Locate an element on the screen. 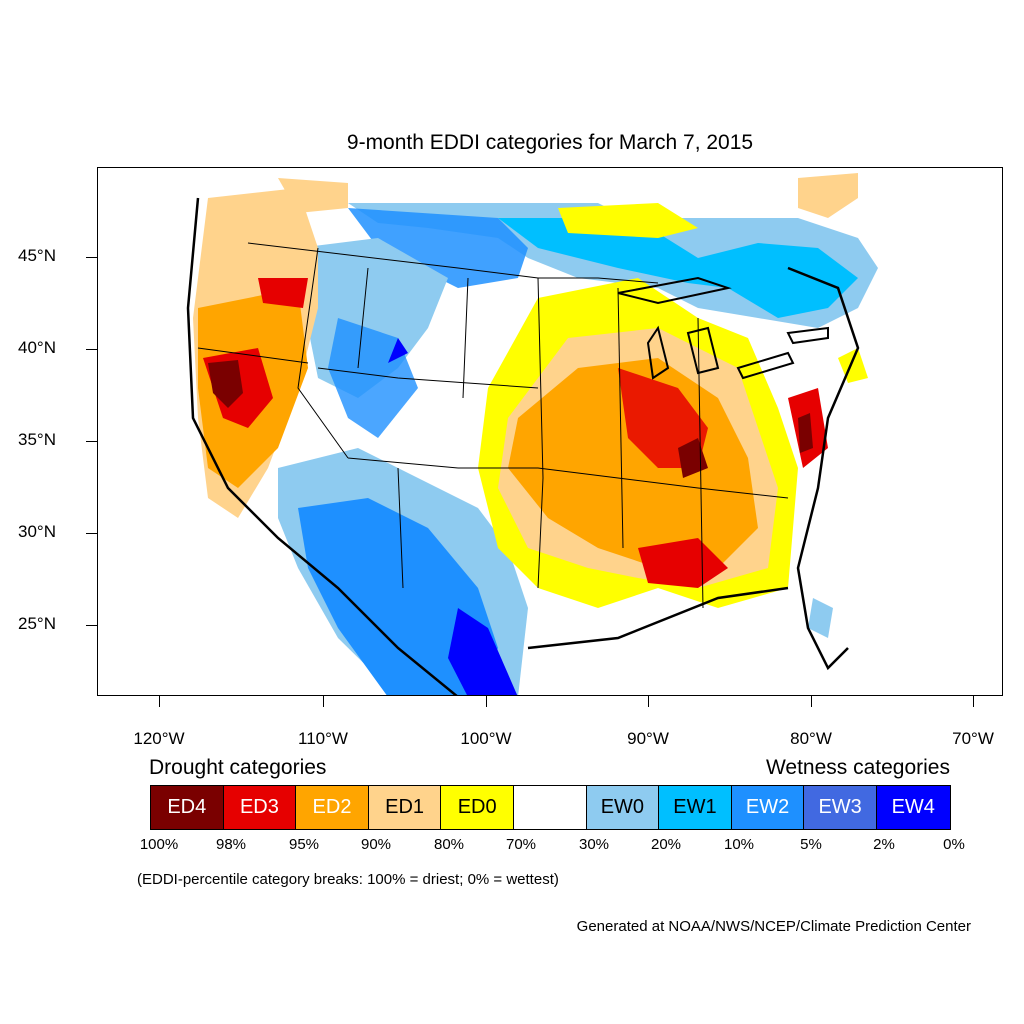 This screenshot has height=1024, width=1024. break-label: 0% is located at coordinates (954, 844).